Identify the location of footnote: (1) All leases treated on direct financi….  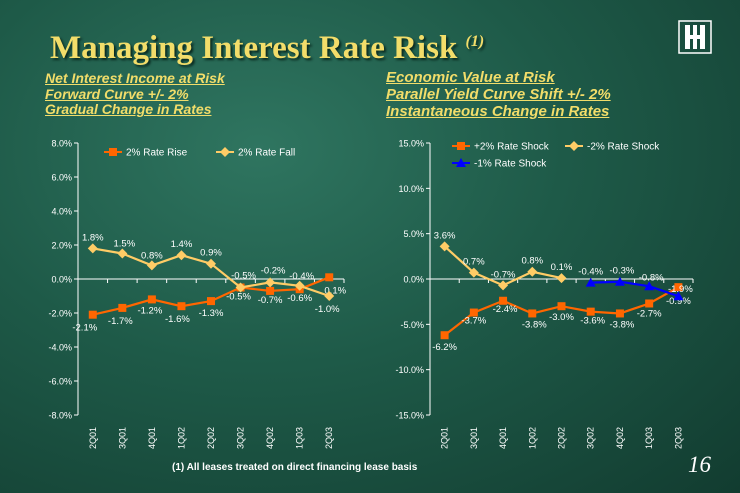
(295, 467).